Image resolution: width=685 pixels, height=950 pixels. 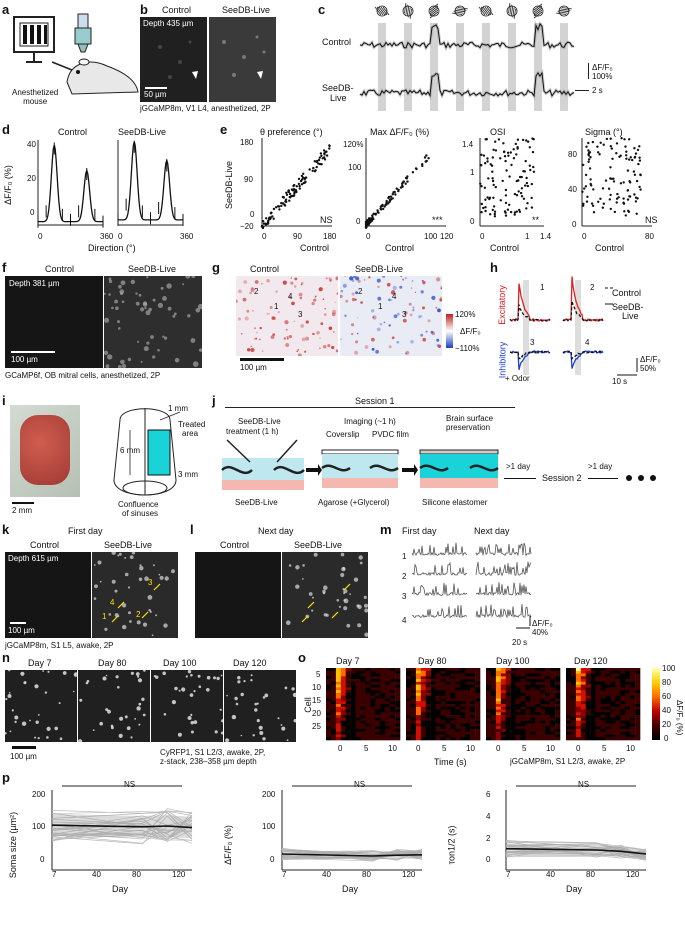 I want to click on j-ellipsis-icon, so click(x=641, y=478).